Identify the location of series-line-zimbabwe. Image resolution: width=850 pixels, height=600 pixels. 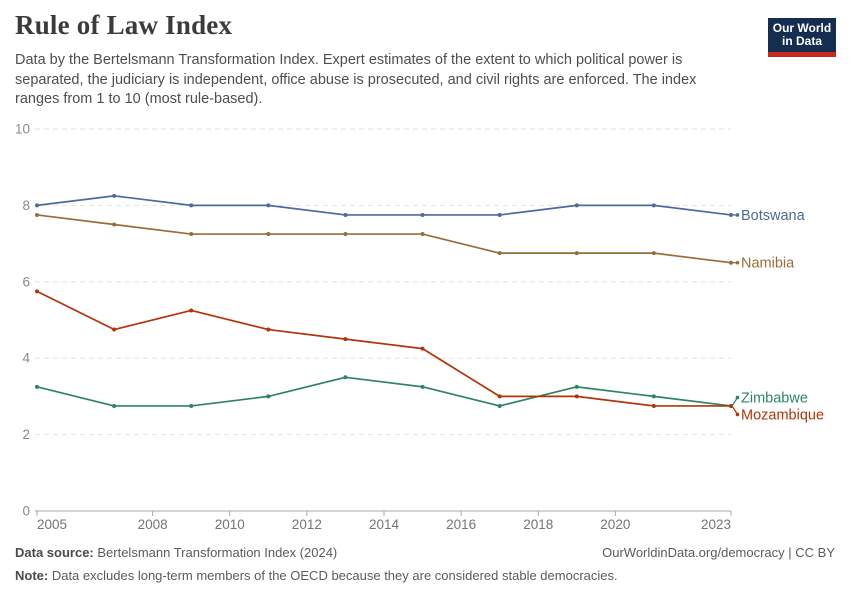
(384, 391).